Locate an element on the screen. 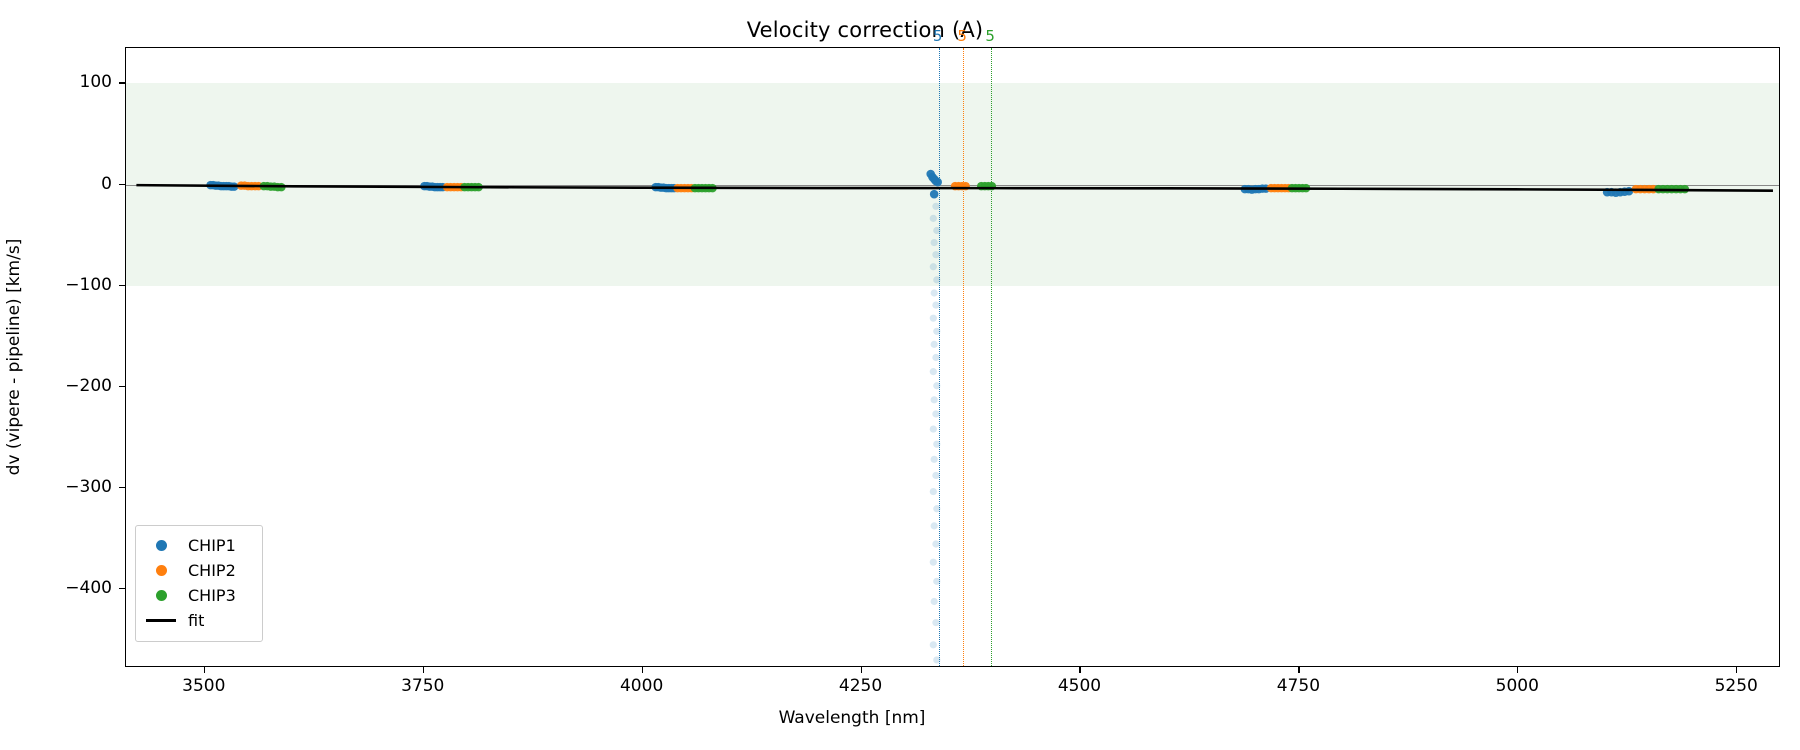 Image resolution: width=1800 pixels, height=750 pixels. legend-item-chip2: CHIP2 is located at coordinates (199, 570).